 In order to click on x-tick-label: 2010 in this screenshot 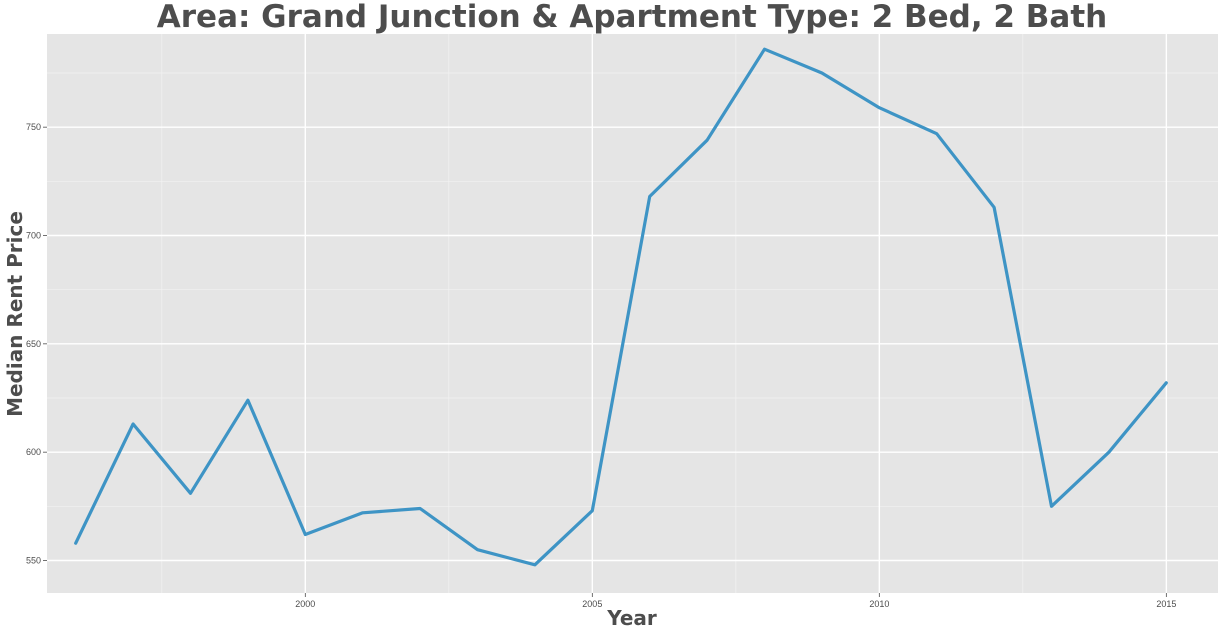, I will do `click(879, 604)`.